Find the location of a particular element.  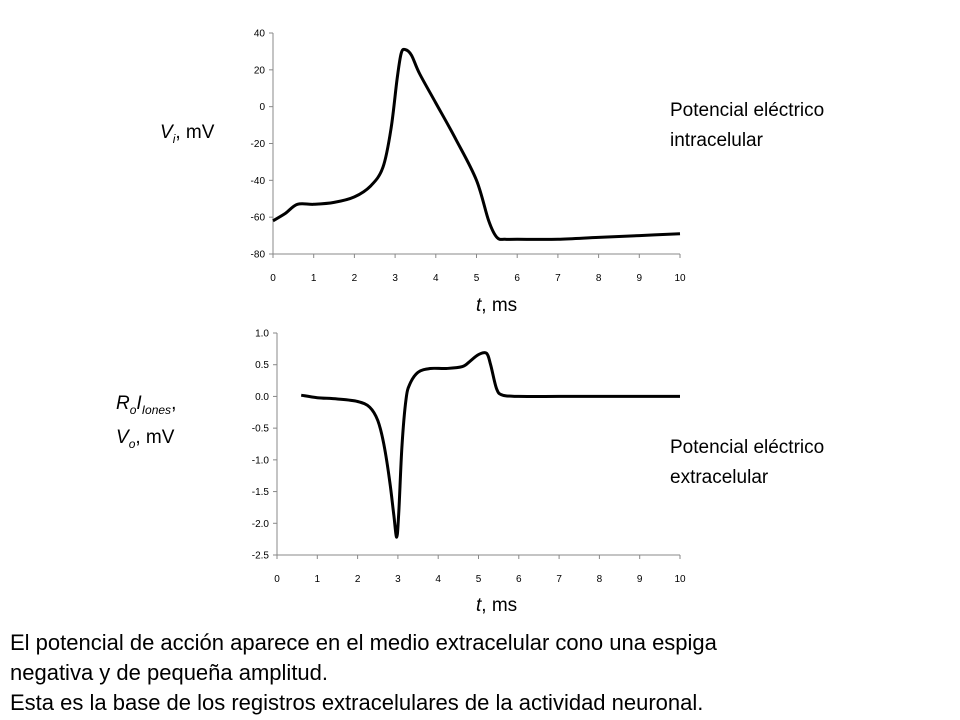

top-x-tick-label: 8 is located at coordinates (599, 278).